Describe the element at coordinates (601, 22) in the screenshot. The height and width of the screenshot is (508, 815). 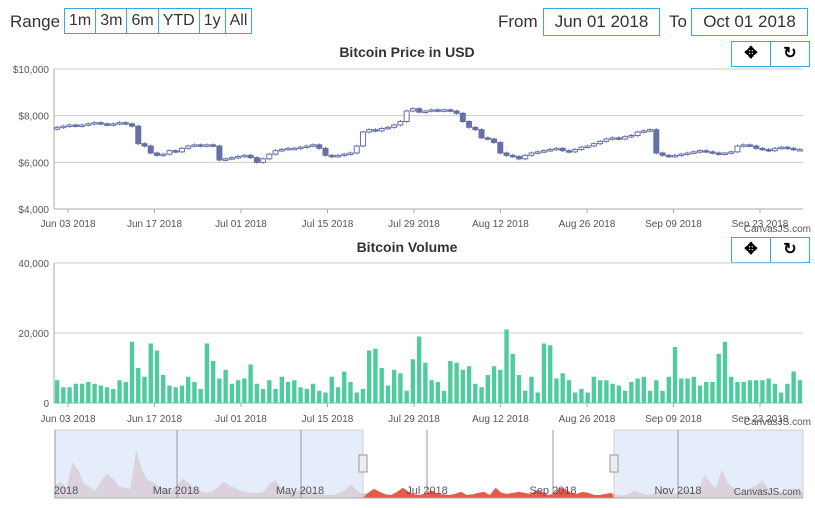
I see `from-date-input: Jun 01 2018` at that location.